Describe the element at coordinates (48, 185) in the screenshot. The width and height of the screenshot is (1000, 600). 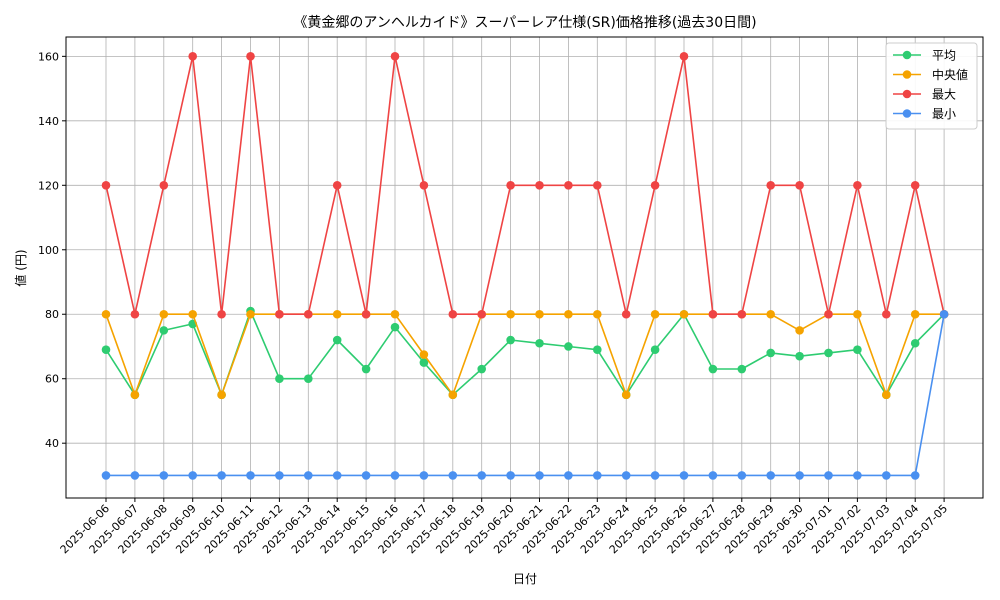
I see `y-tick-label: 120` at that location.